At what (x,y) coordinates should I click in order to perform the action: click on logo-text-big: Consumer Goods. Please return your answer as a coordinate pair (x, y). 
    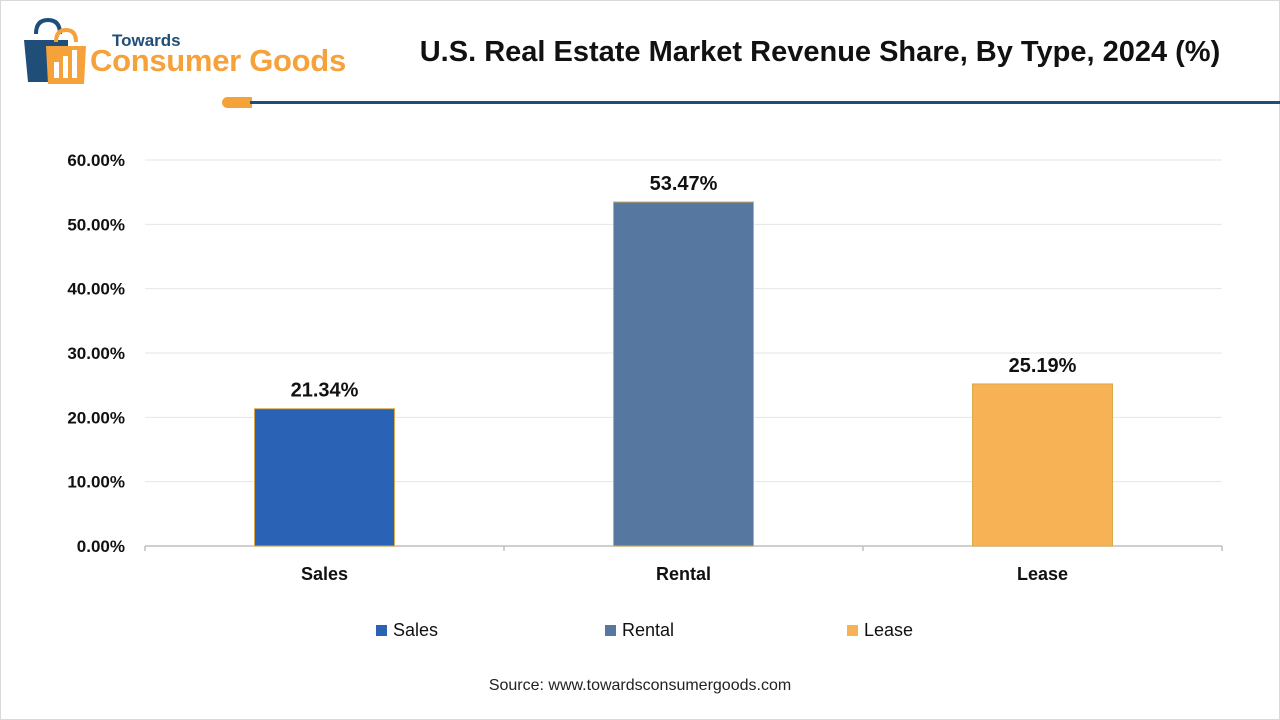
    Looking at the image, I should click on (218, 60).